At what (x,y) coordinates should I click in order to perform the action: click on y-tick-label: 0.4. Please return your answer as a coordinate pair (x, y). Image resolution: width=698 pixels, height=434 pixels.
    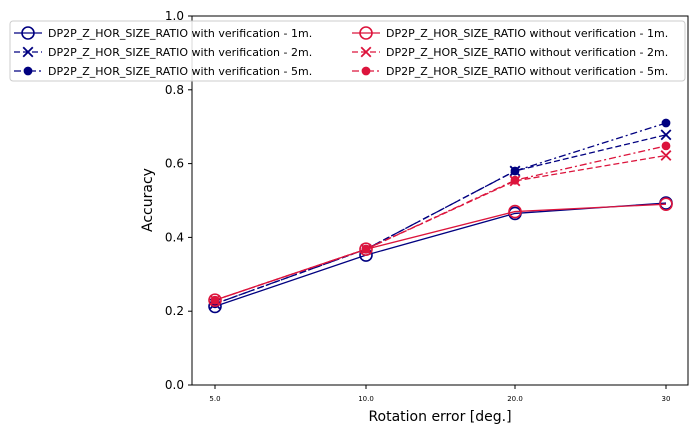
    Looking at the image, I should click on (174, 237).